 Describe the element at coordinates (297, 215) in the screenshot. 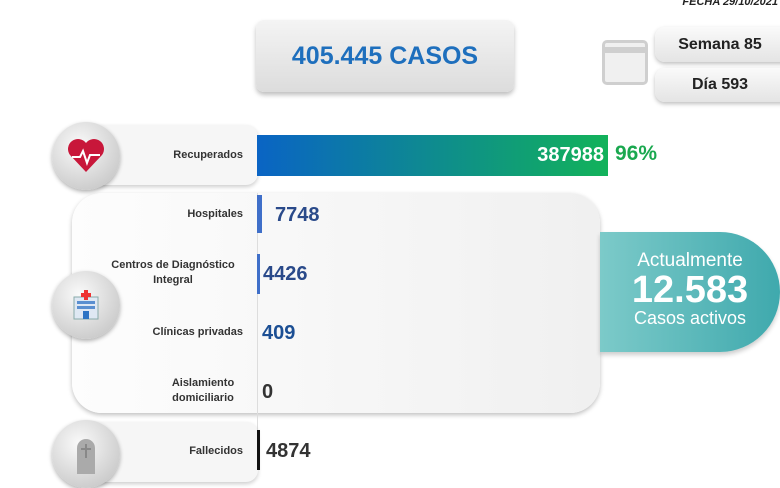

I see `hospitals-value: 7748` at that location.